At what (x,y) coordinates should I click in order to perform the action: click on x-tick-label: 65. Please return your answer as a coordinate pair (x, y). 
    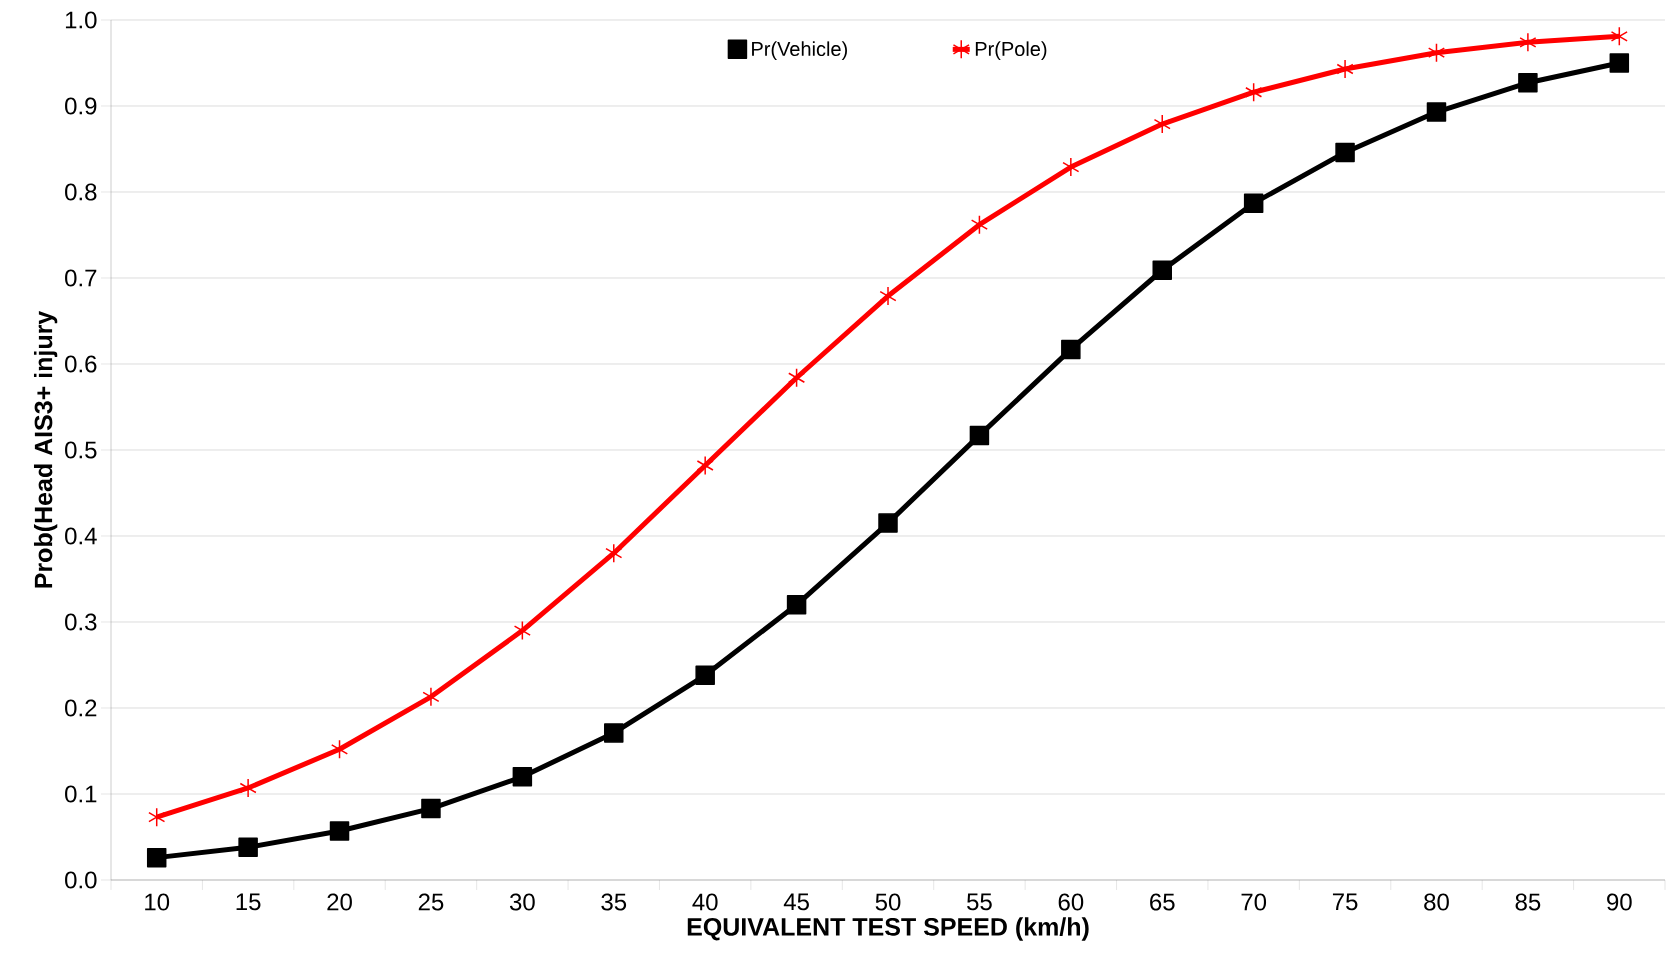
    Looking at the image, I should click on (1162, 902).